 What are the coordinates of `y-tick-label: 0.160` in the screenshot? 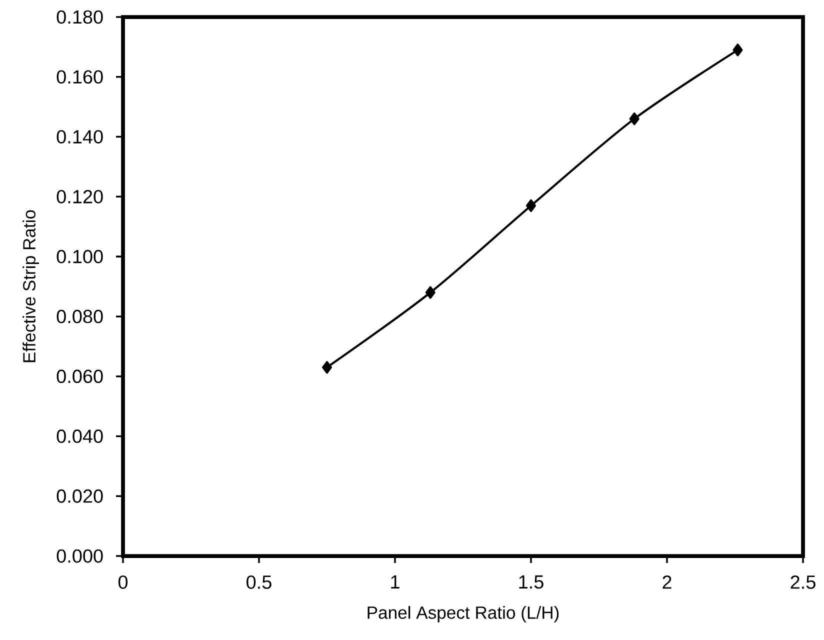 It's located at (79, 77).